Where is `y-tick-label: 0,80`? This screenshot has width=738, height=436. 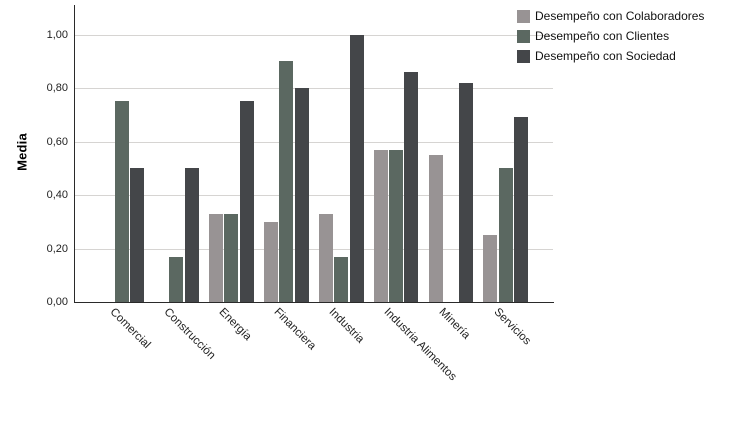
y-tick-label: 0,80 is located at coordinates (57, 88).